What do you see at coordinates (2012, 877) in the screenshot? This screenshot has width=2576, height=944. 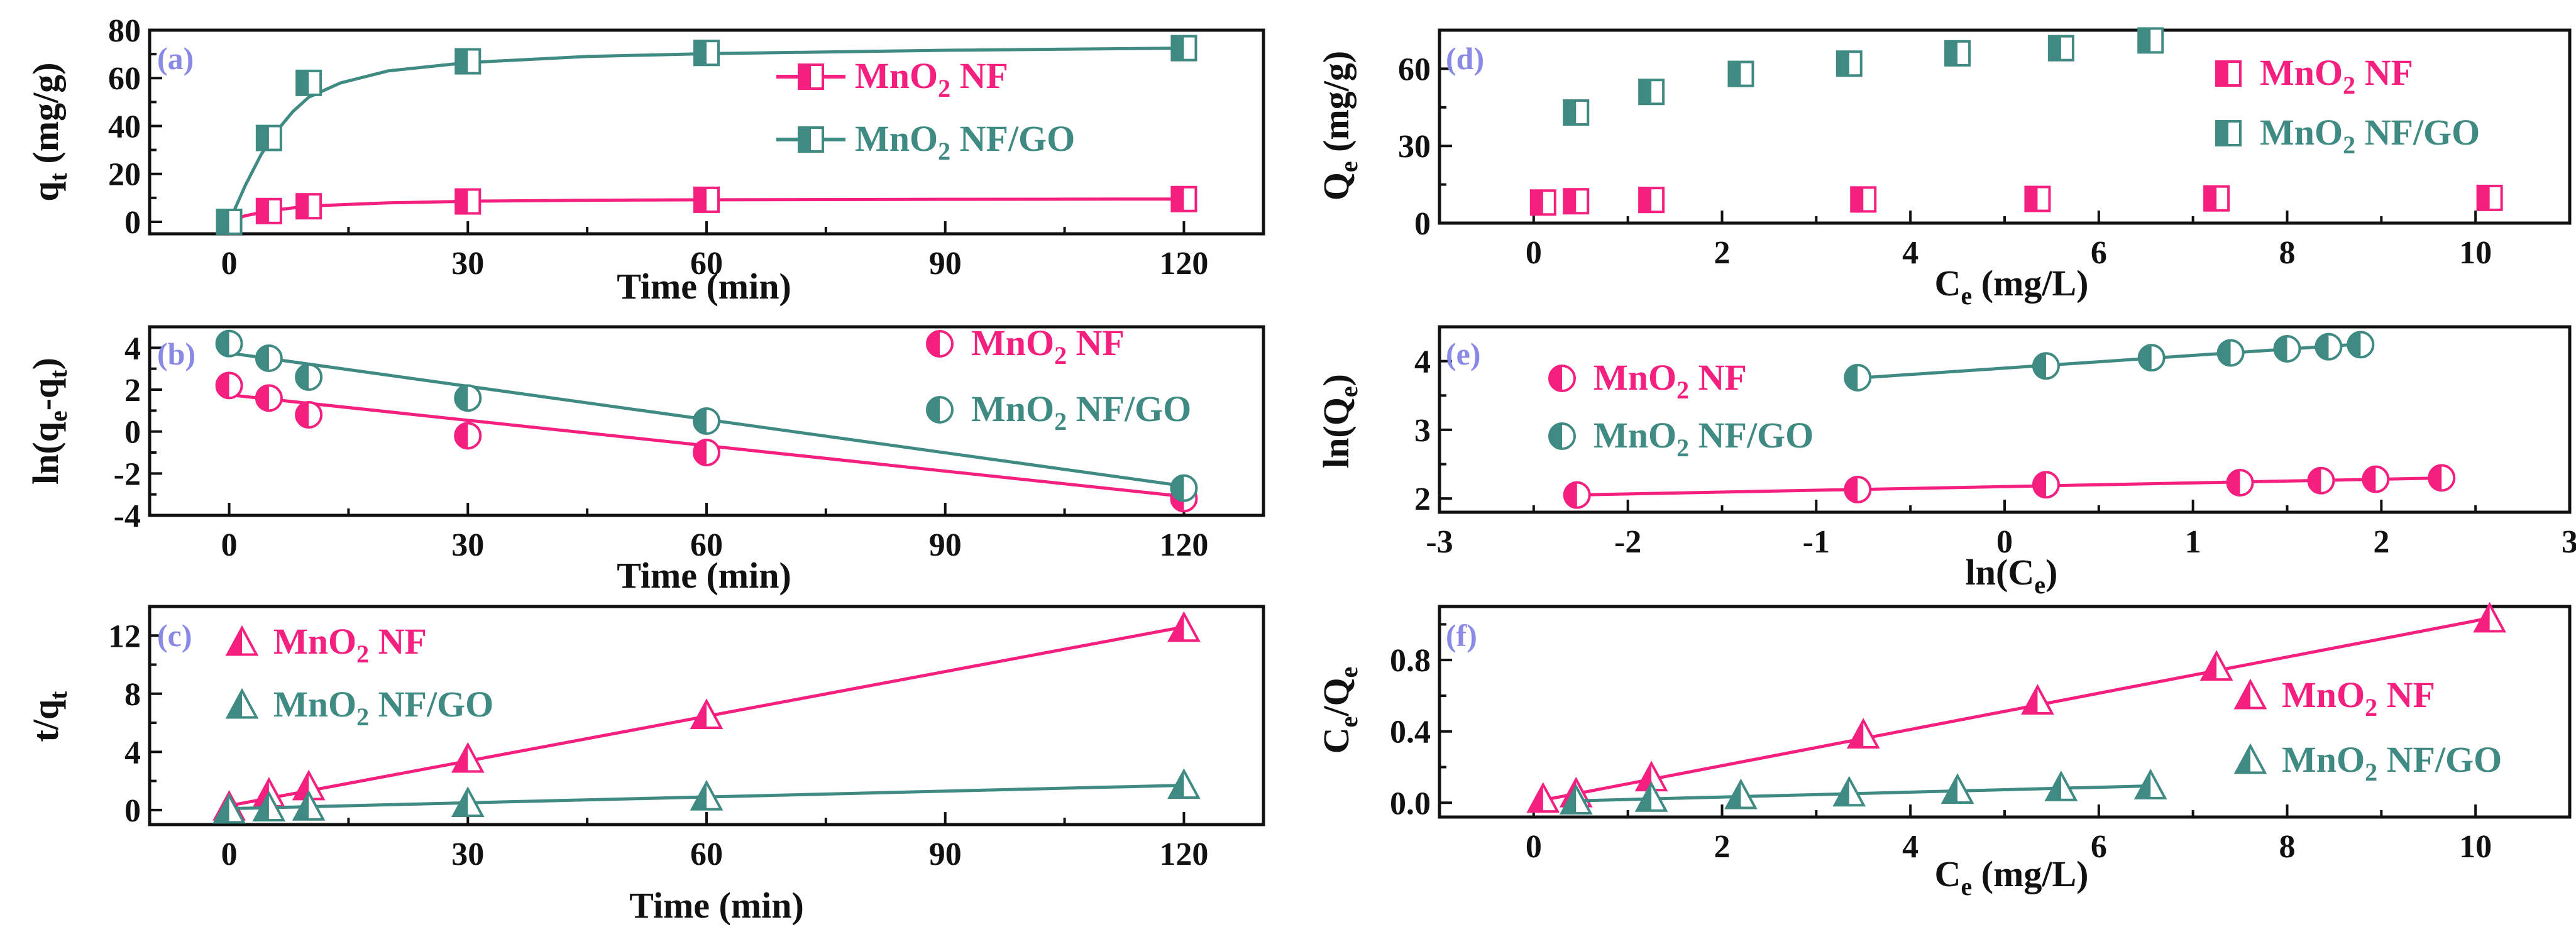 I see `panel-f-xlabel: Ce (mg/L)` at bounding box center [2012, 877].